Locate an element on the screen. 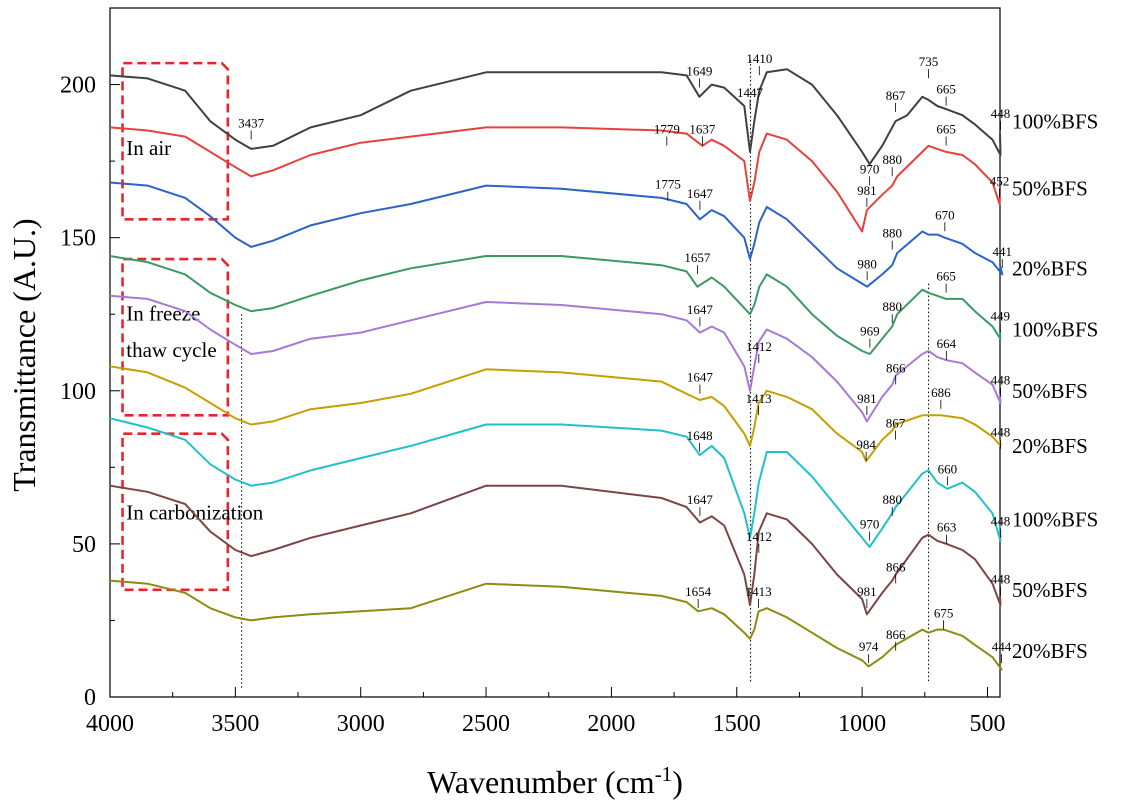  x-tick-label: 500 is located at coordinates (987, 724).